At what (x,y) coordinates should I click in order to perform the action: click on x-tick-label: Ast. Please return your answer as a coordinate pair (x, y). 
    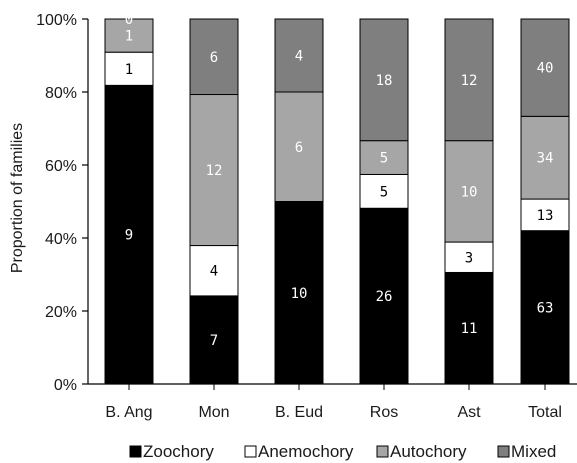
    Looking at the image, I should click on (469, 412).